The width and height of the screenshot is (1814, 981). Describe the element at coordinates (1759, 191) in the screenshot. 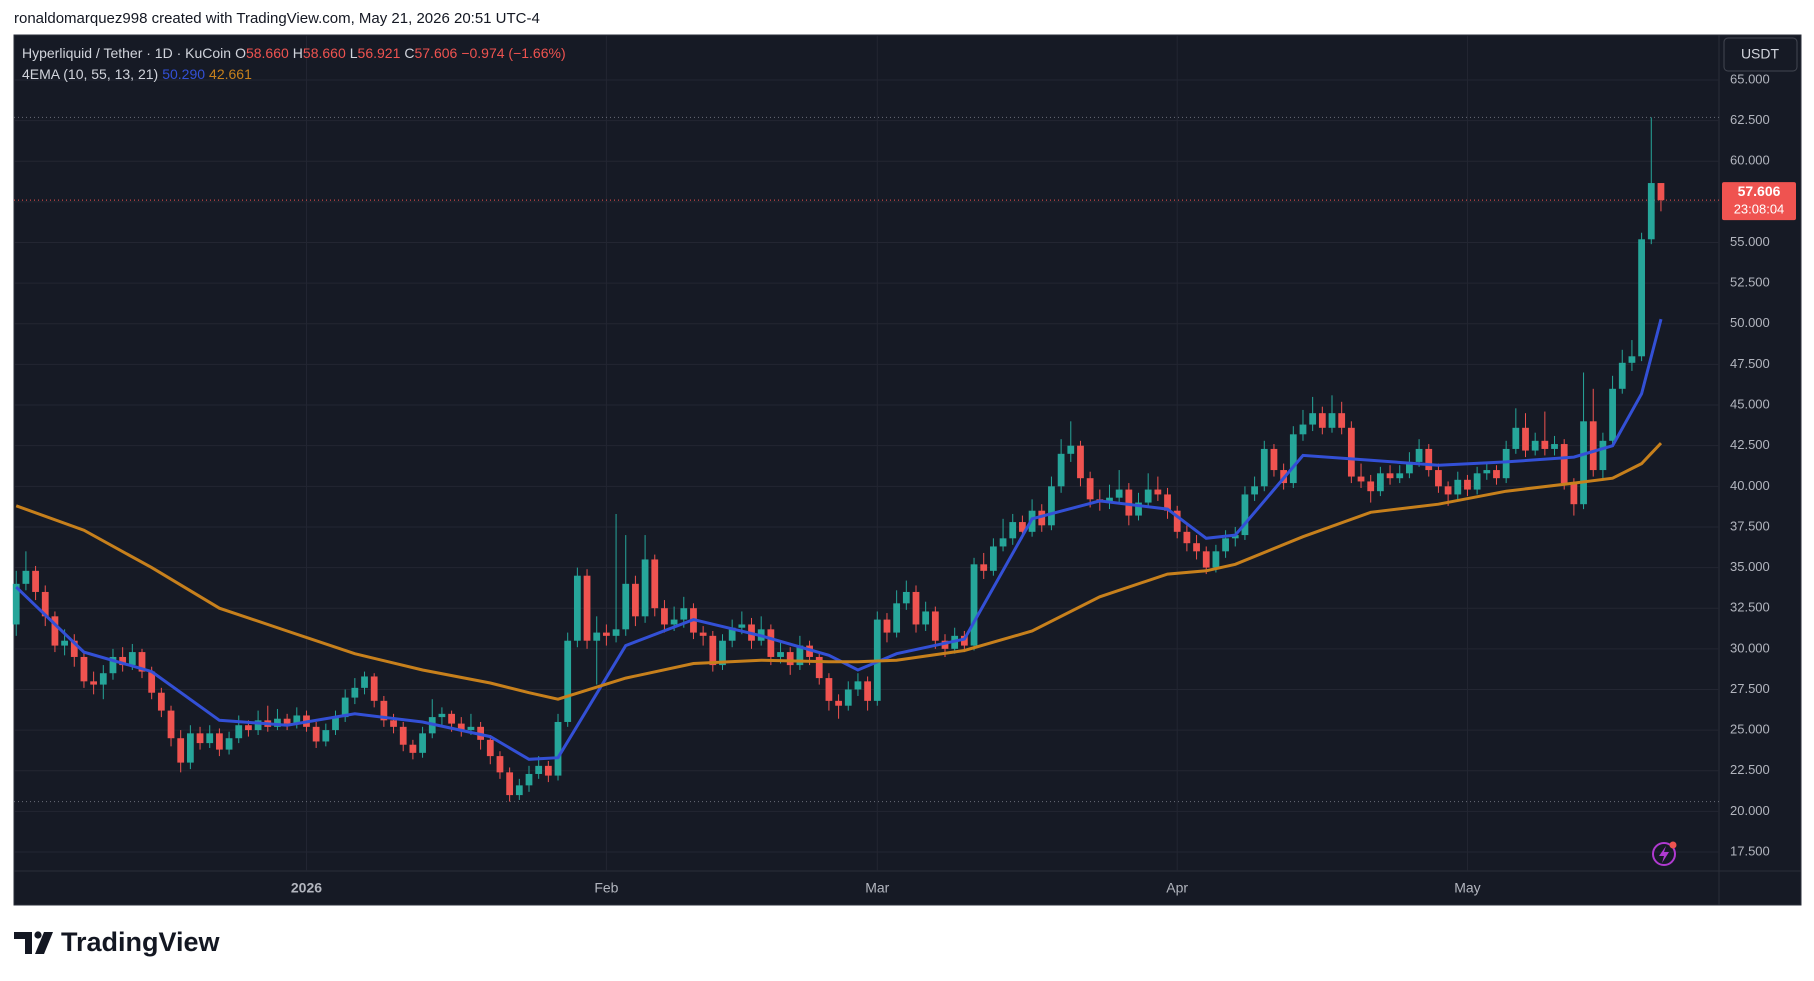

I see `price-label: 57.606` at that location.